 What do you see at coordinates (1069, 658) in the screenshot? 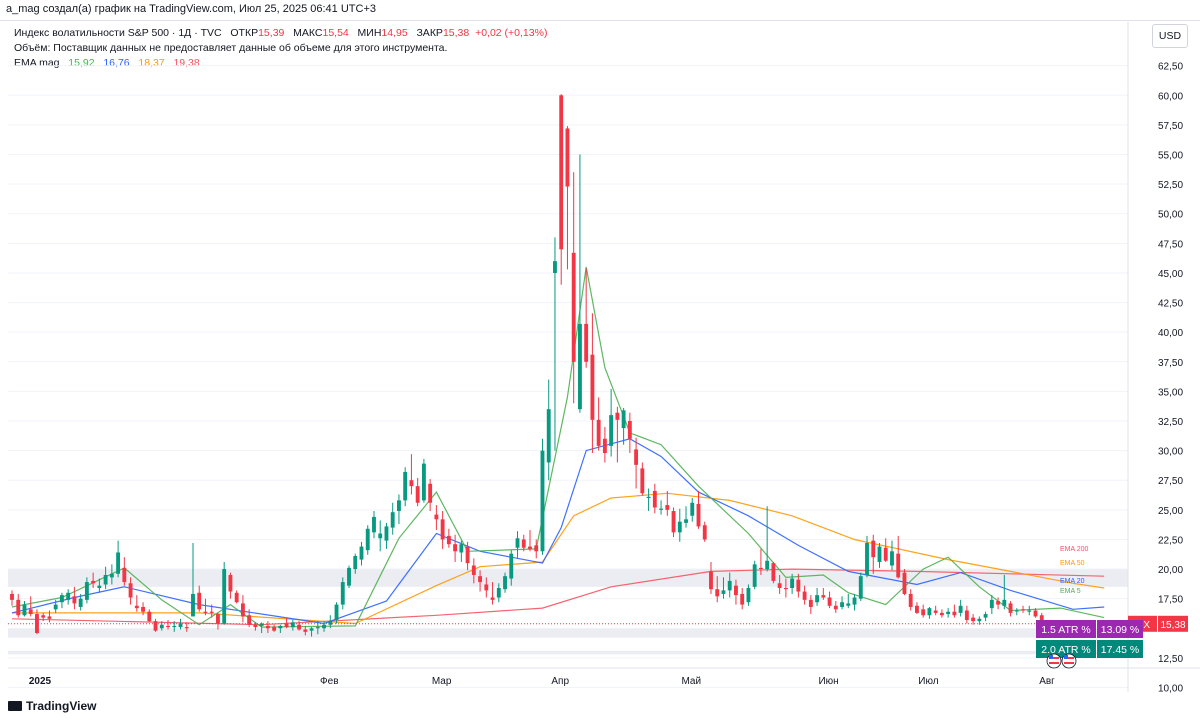
I see `flag-stripe` at bounding box center [1069, 658].